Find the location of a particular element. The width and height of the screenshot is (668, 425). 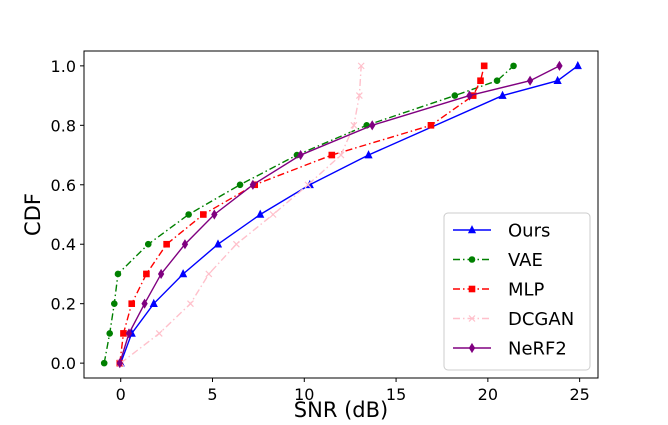

legend-marker-mlp is located at coordinates (472, 289).